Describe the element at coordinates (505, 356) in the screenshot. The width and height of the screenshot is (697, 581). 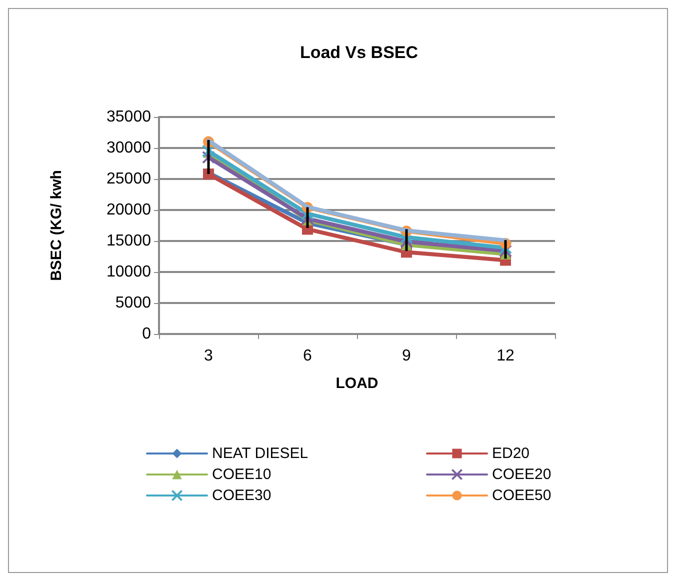
I see `x-tick-label: 12` at that location.